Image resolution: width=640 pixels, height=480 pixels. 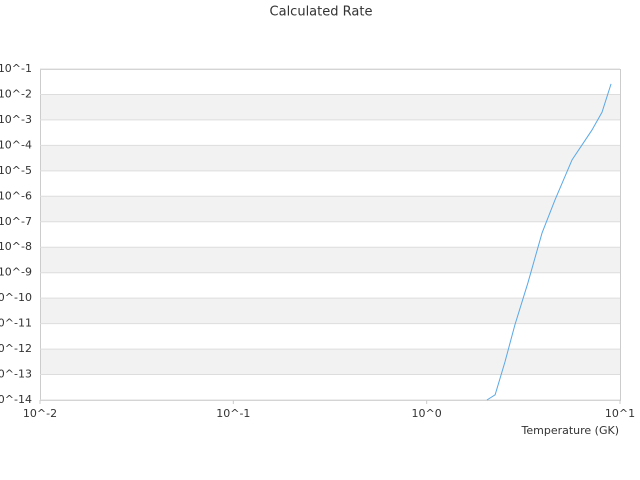 What do you see at coordinates (16, 119) in the screenshot?
I see `y-tick-label: 10^-3` at bounding box center [16, 119].